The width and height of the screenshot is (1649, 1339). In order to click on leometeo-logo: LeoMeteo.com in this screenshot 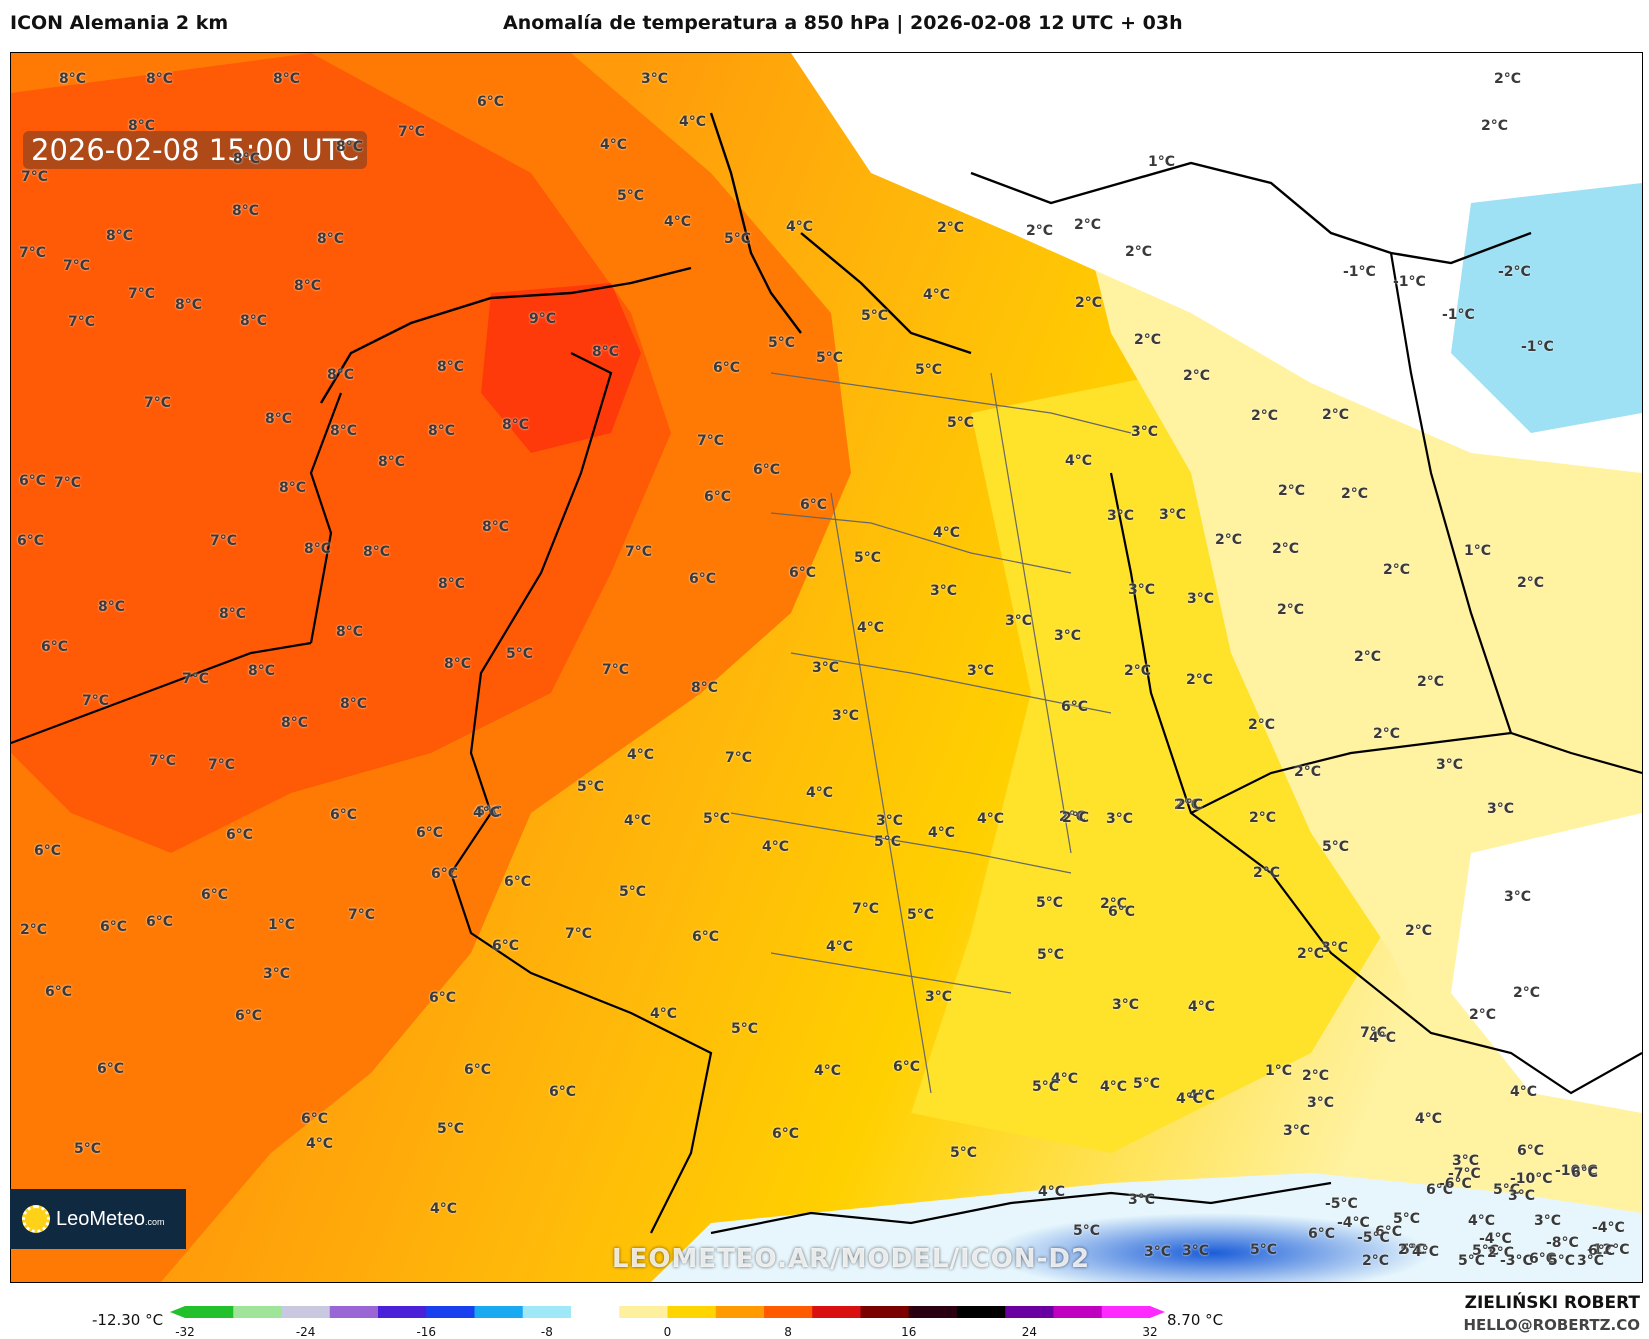, I will do `click(98, 1219)`.